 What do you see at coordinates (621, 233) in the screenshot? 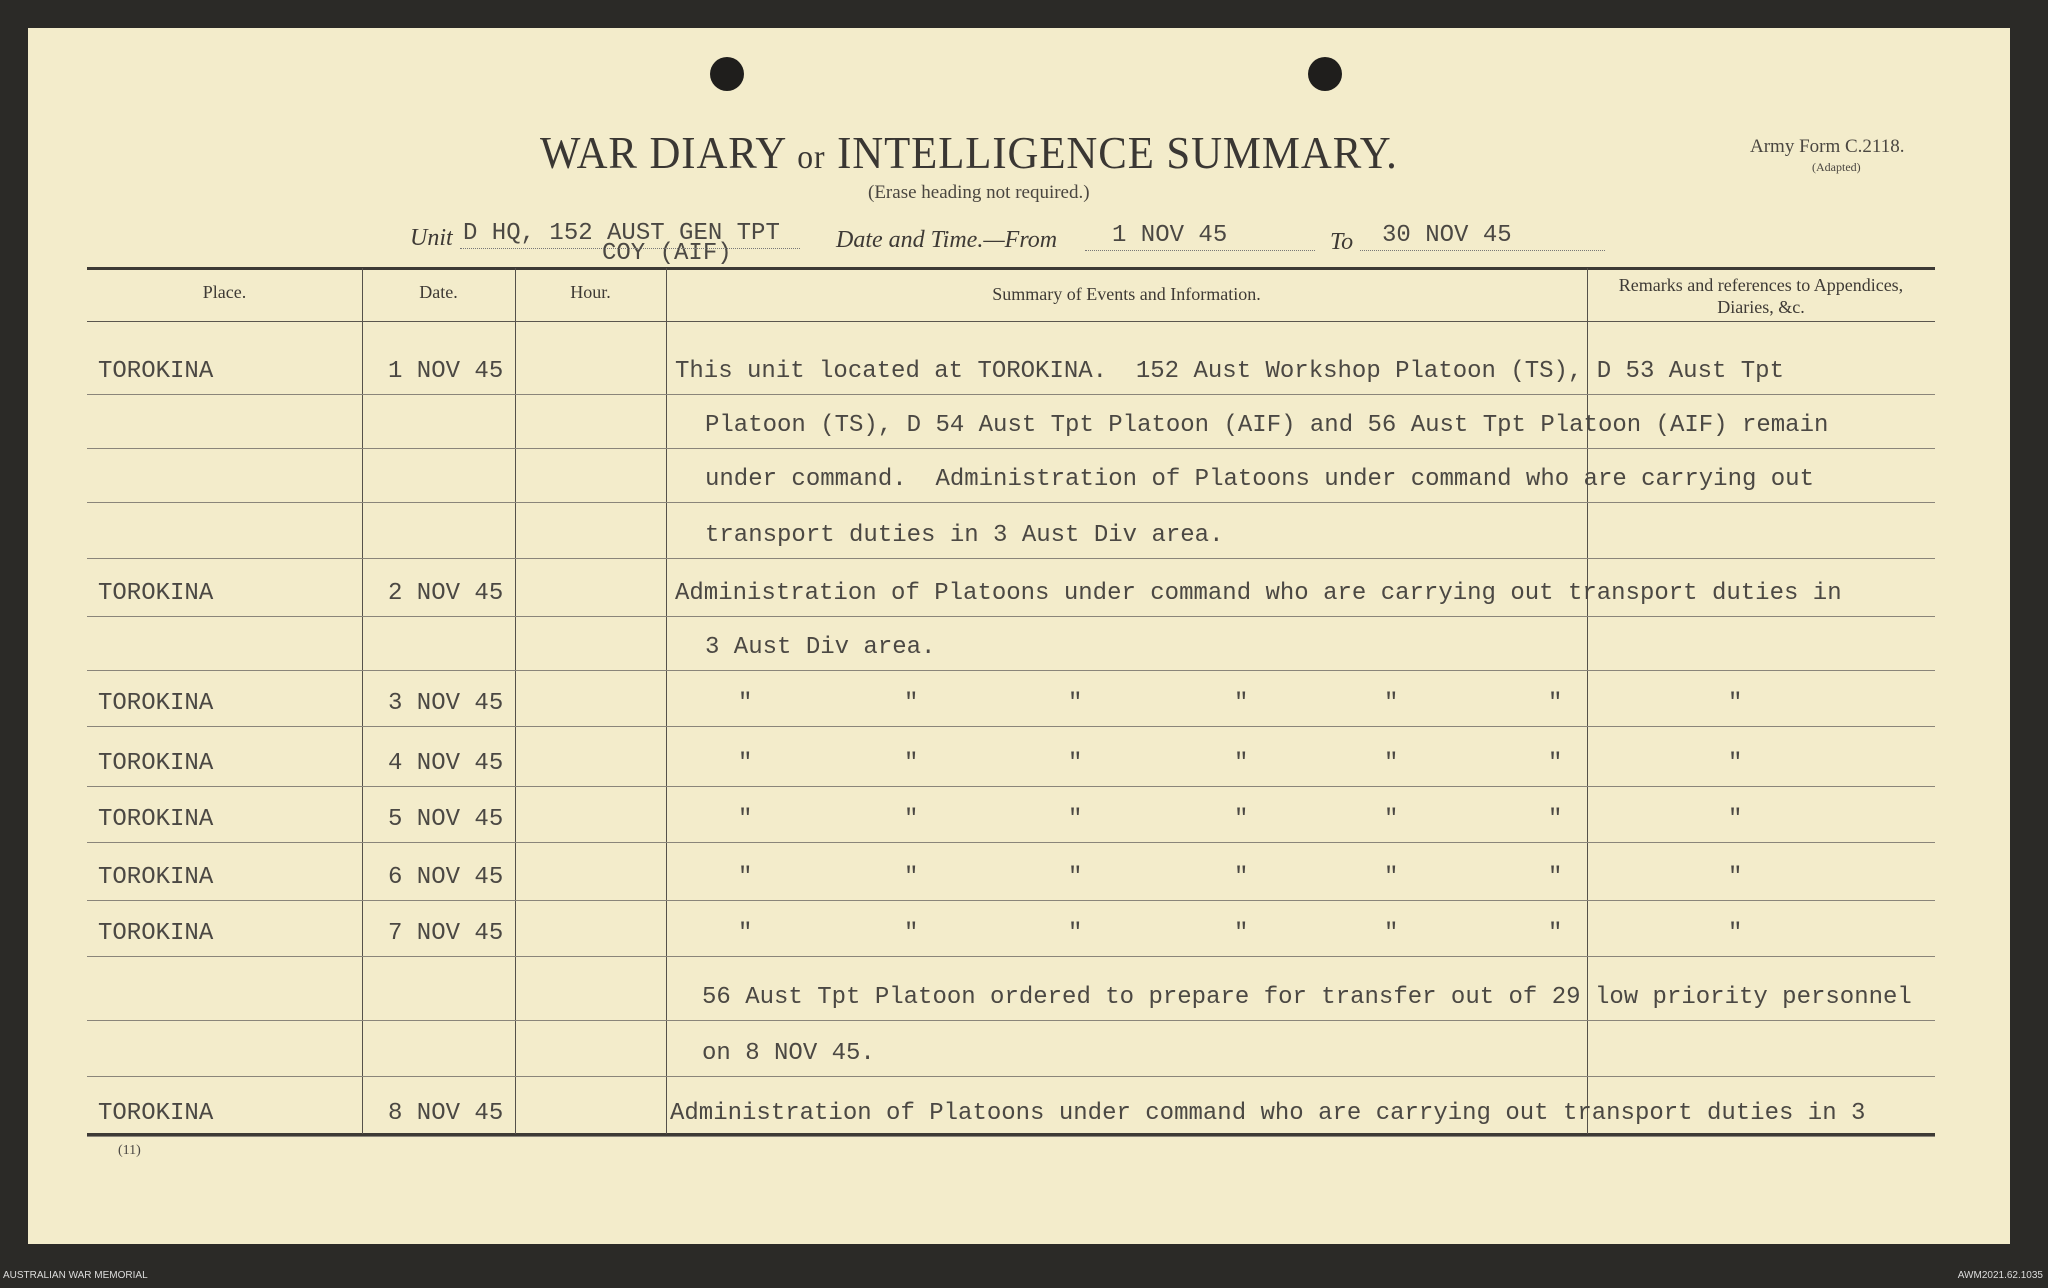
I see `unit-value: D HQ, 152 AUST GEN TPT` at bounding box center [621, 233].